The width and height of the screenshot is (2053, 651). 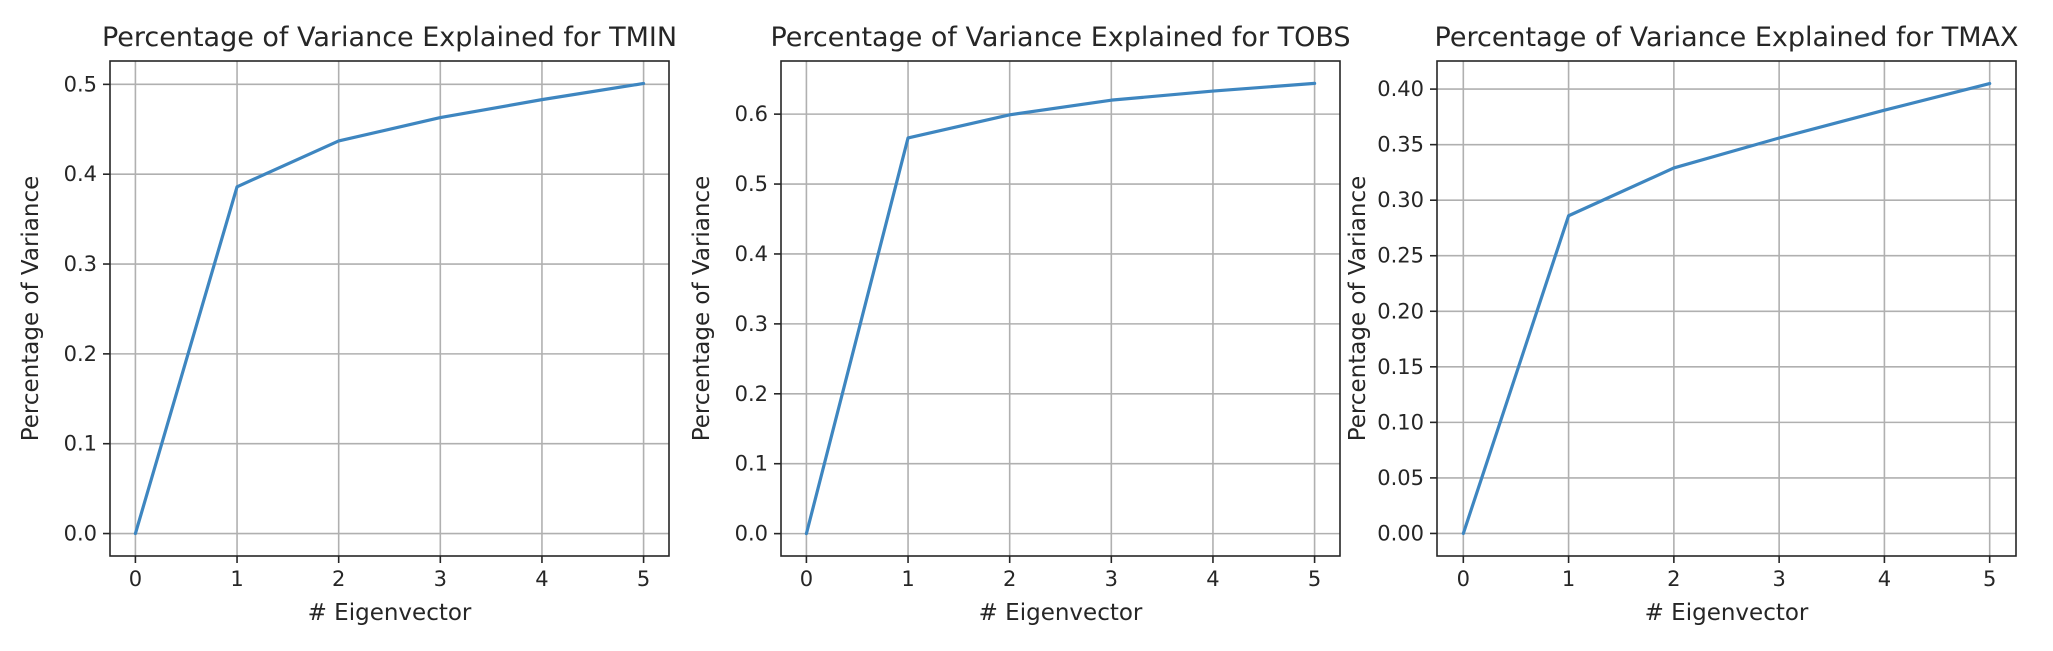 What do you see at coordinates (1400, 256) in the screenshot?
I see `y-tick-label: 0.25` at bounding box center [1400, 256].